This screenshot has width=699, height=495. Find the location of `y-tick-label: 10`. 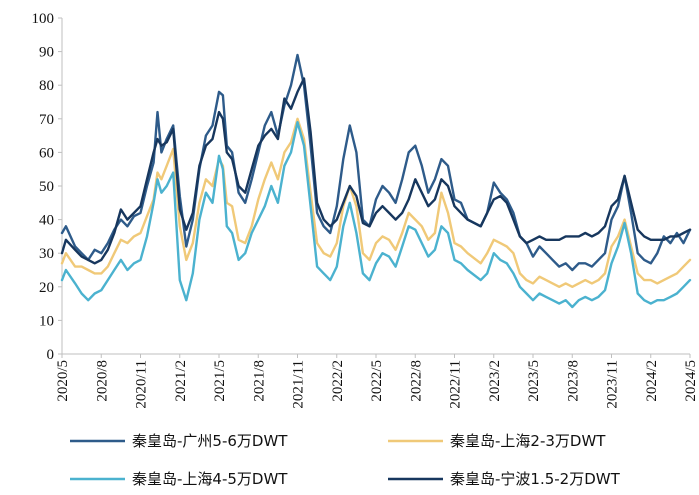

y-tick-label: 10 is located at coordinates (46, 321).